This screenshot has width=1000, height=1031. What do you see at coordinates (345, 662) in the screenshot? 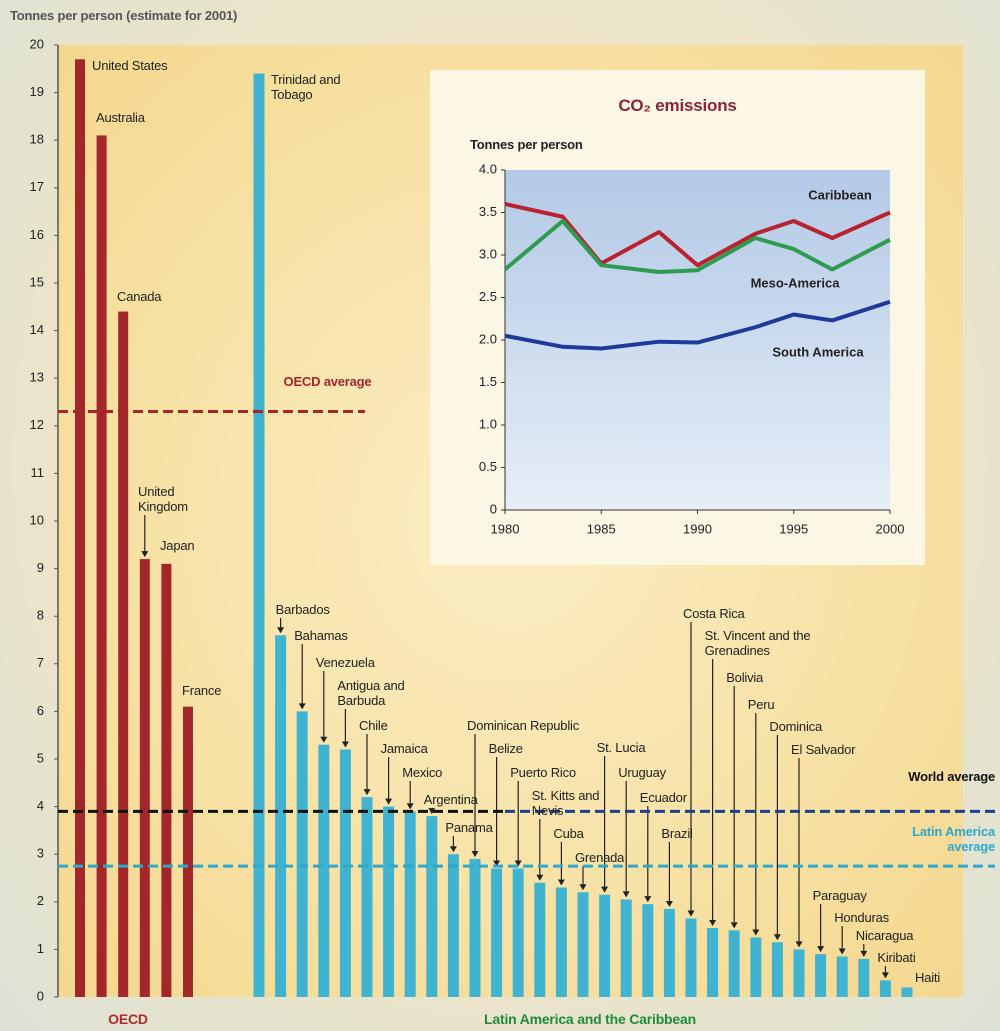
I see `bar-label: Venezuela` at bounding box center [345, 662].